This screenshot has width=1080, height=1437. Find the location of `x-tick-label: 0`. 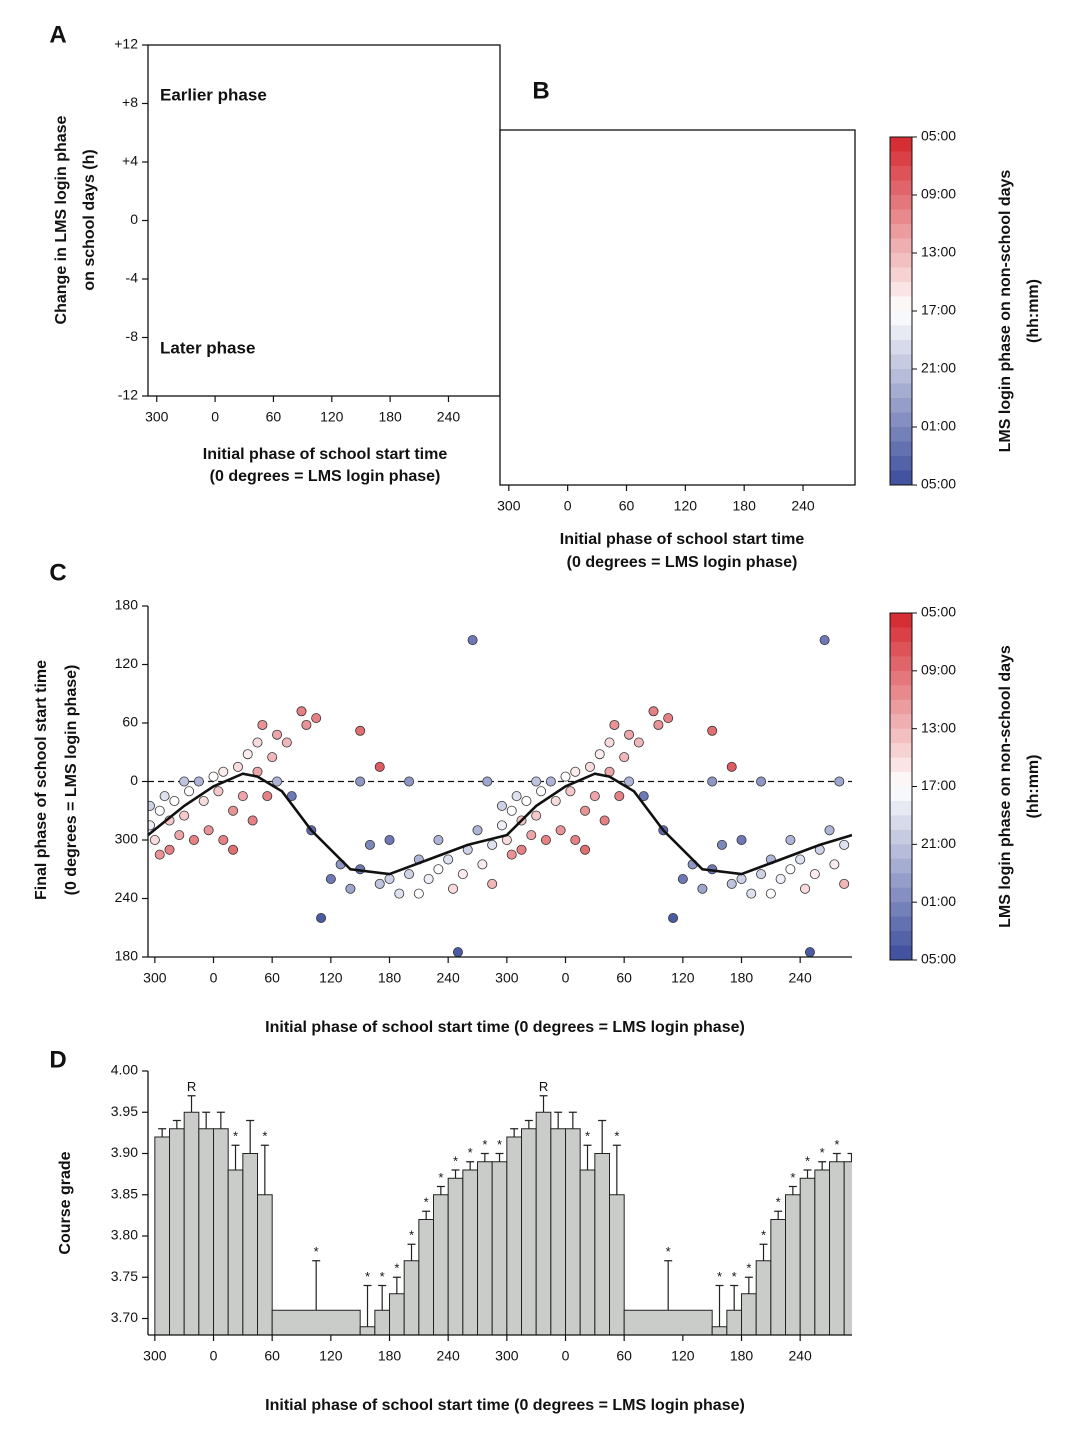

x-tick-label: 0 is located at coordinates (215, 417).